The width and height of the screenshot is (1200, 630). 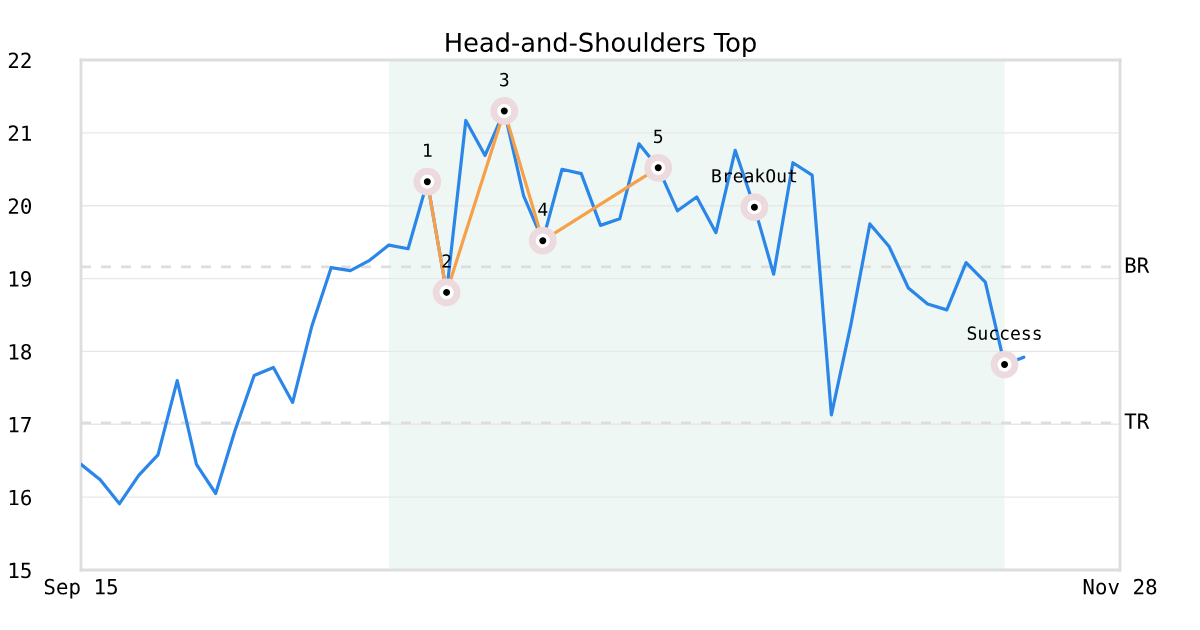 What do you see at coordinates (80, 588) in the screenshot?
I see `x-tick-label: Sep 15` at bounding box center [80, 588].